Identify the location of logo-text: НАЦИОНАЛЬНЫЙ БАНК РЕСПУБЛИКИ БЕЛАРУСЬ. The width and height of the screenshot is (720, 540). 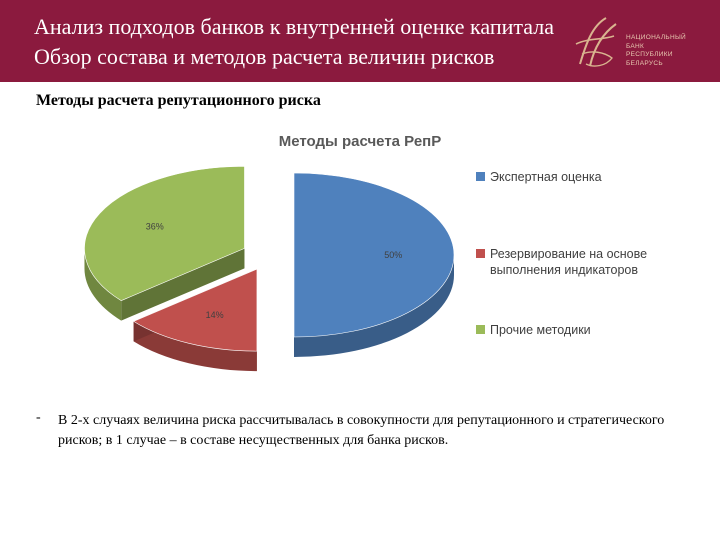
(656, 50).